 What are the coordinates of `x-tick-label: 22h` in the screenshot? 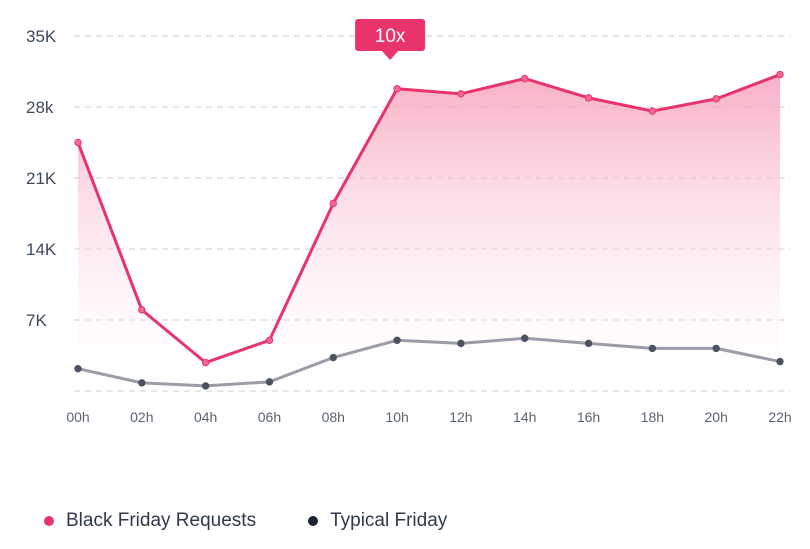 It's located at (779, 417).